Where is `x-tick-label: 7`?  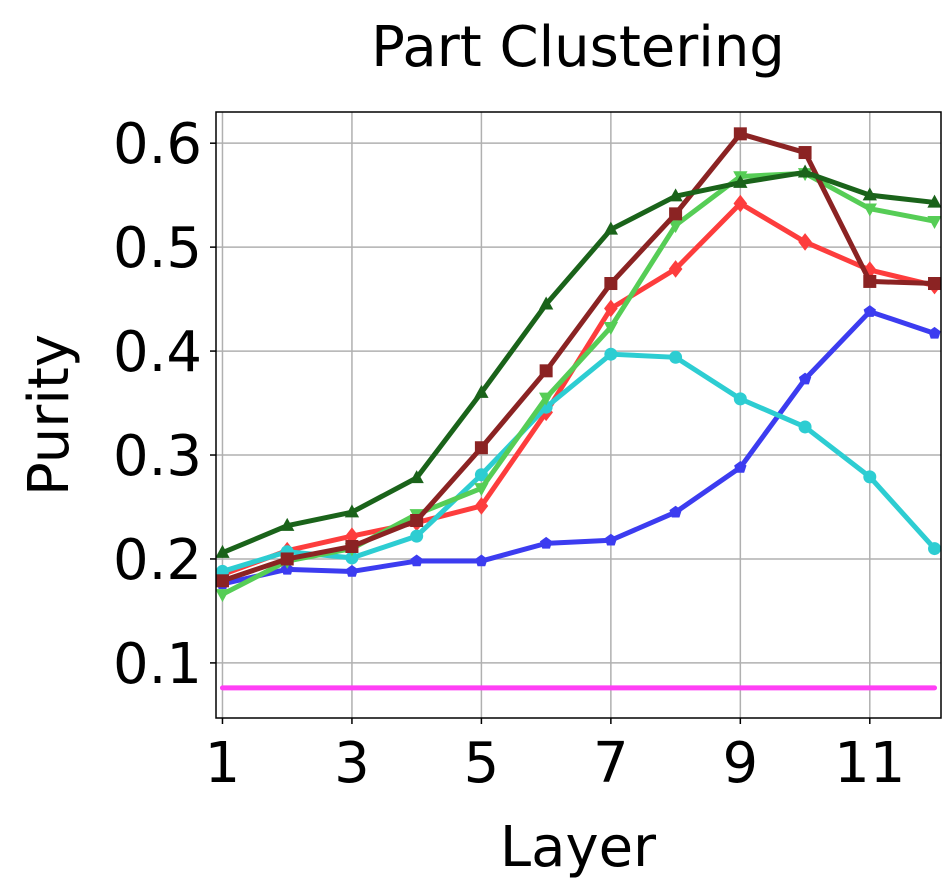
x-tick-label: 7 is located at coordinates (611, 763).